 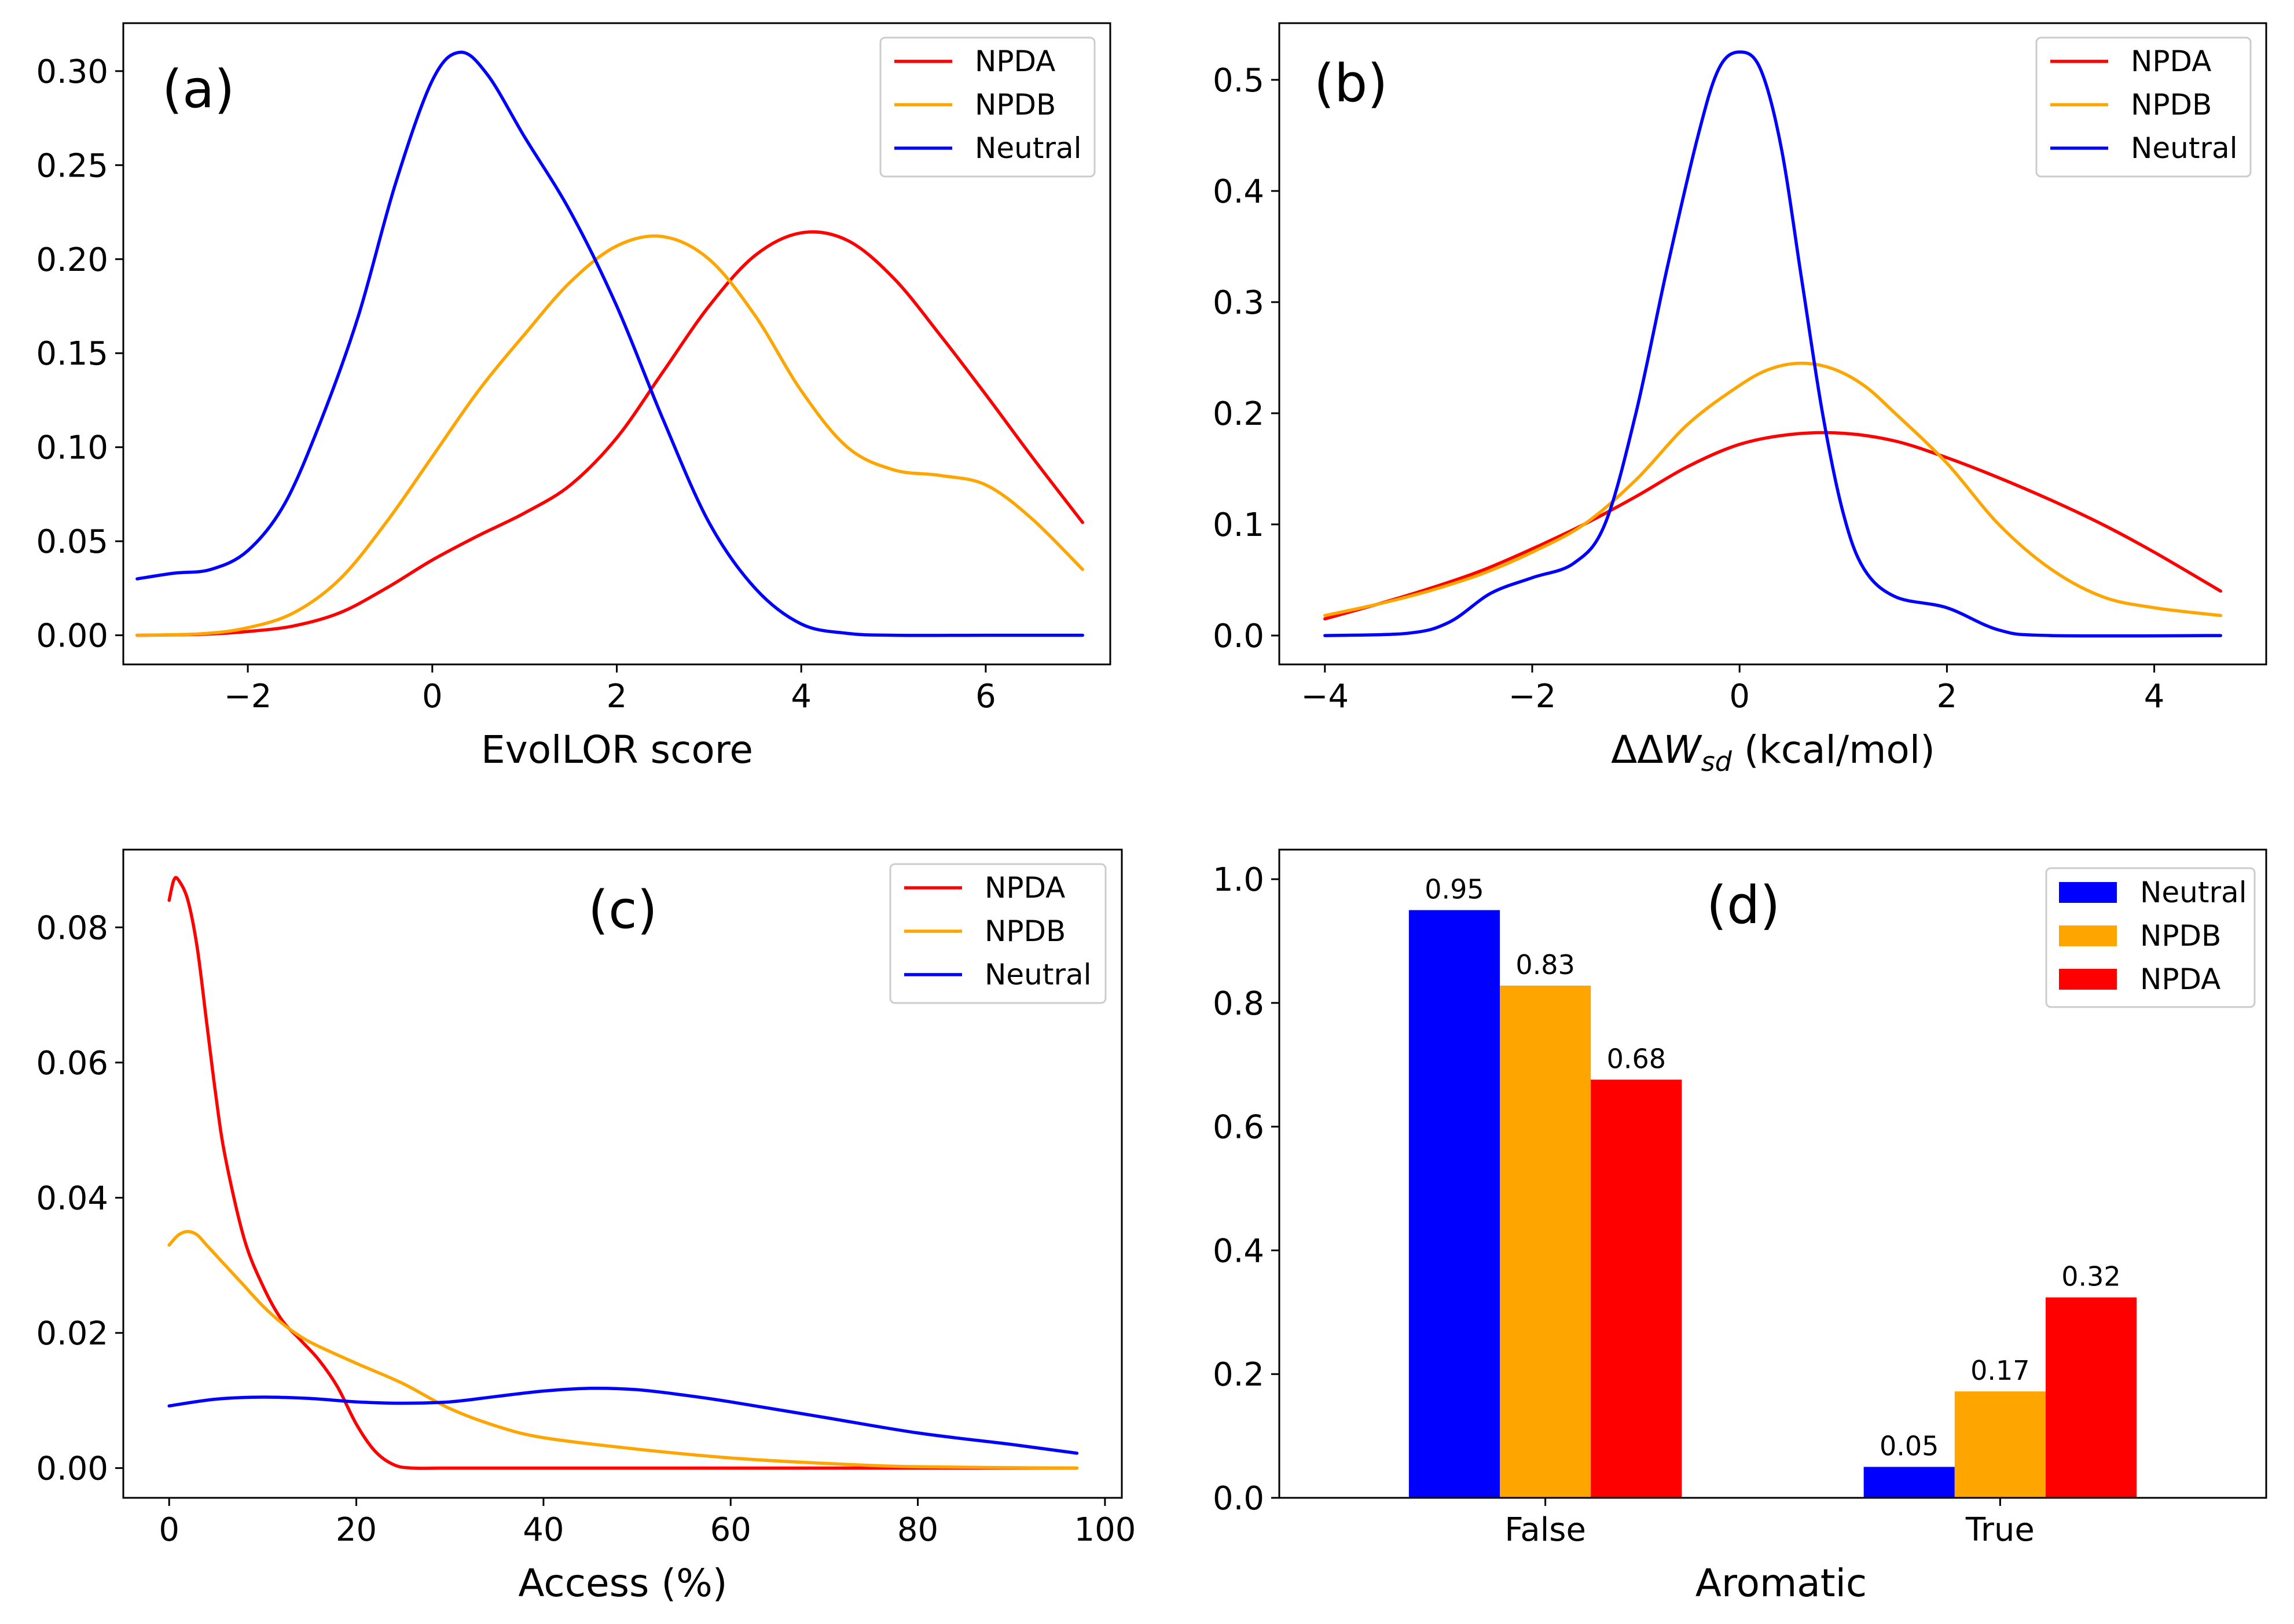 What do you see at coordinates (802, 697) in the screenshot?
I see `panel-a-xtick-label: 4` at bounding box center [802, 697].